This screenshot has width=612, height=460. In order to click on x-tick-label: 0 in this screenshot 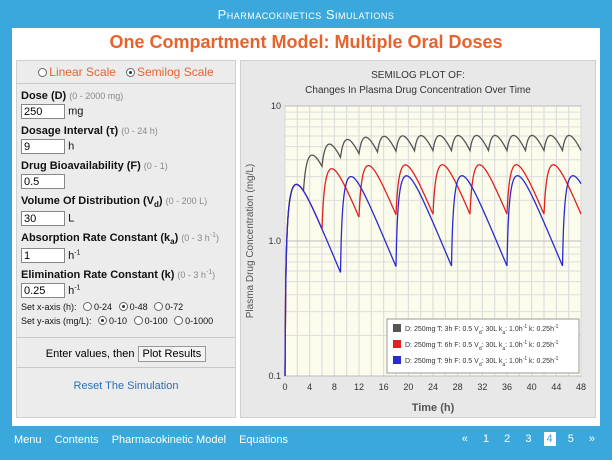, I will do `click(284, 387)`.